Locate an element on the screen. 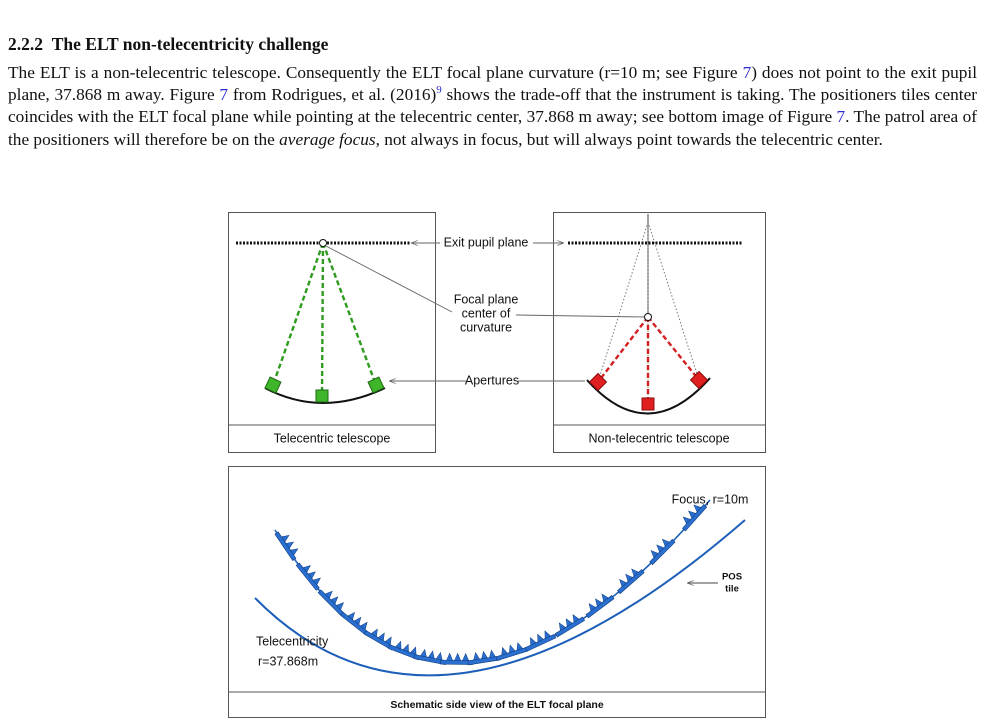 Image resolution: width=985 pixels, height=724 pixels. panel-caption: Non-telecentric telescope is located at coordinates (658, 438).